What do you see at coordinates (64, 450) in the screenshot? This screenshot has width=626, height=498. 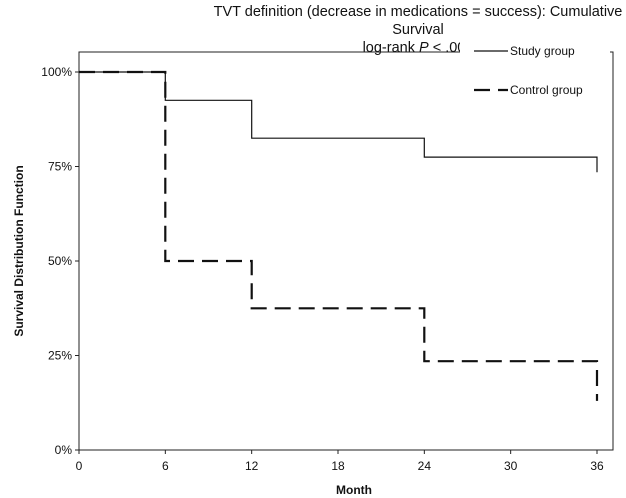 I see `y-tick-label: 0%` at bounding box center [64, 450].